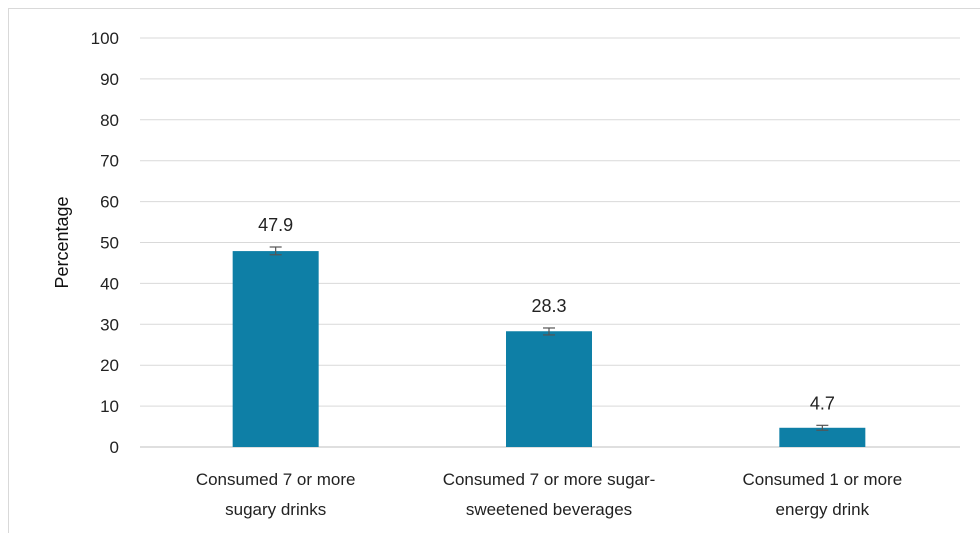  Describe the element at coordinates (276, 479) in the screenshot. I see `x-category-label: Consumed 7 or more` at that location.